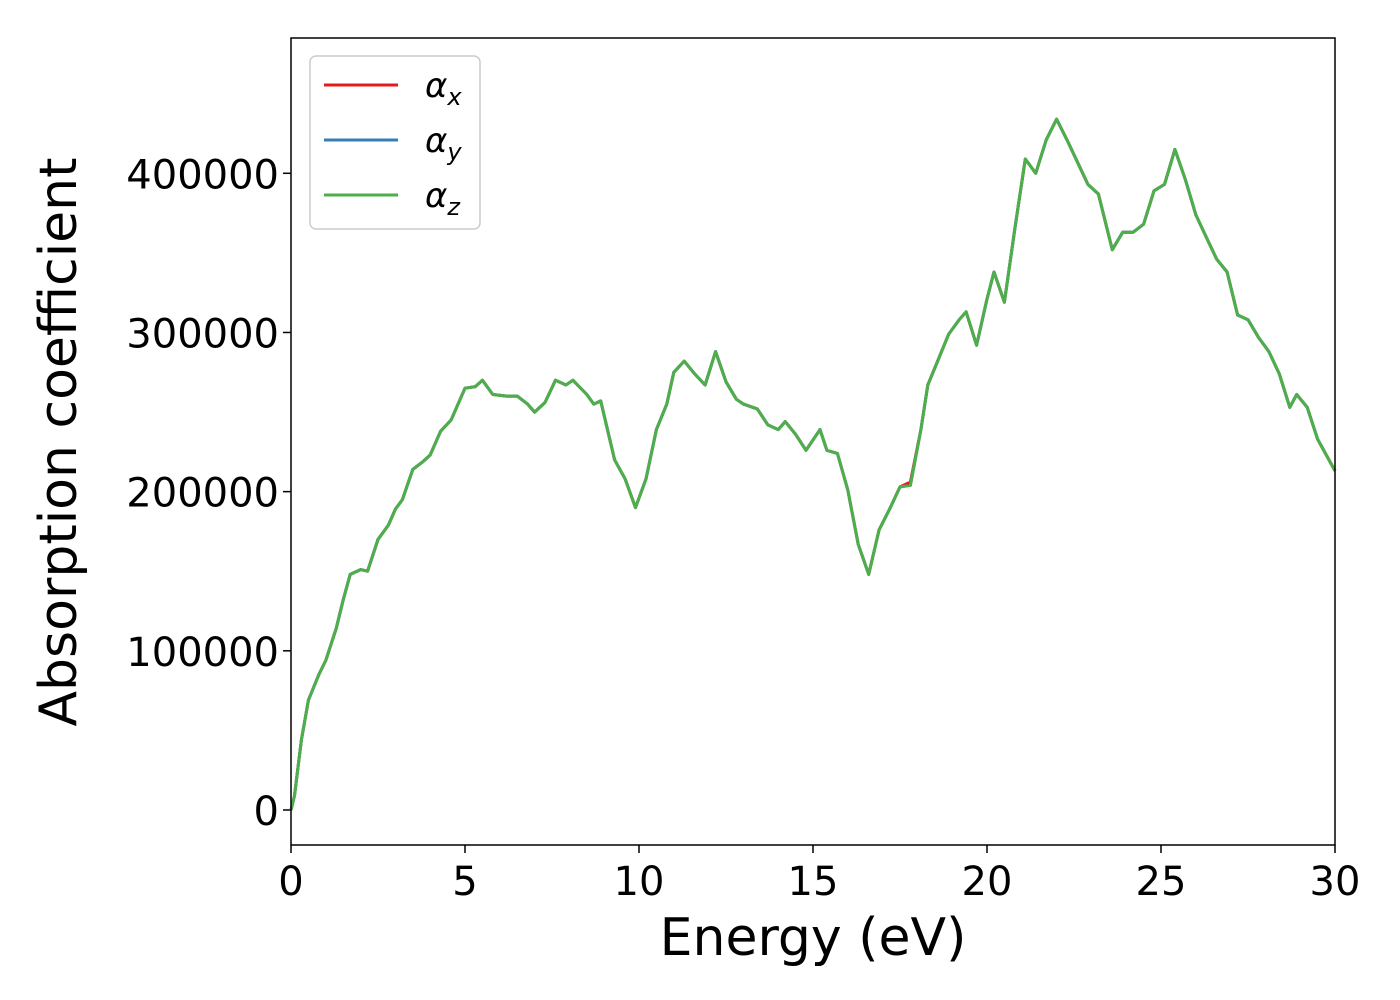 The width and height of the screenshot is (1400, 1000). Describe the element at coordinates (202, 175) in the screenshot. I see `y-tick-label: 400000` at that location.